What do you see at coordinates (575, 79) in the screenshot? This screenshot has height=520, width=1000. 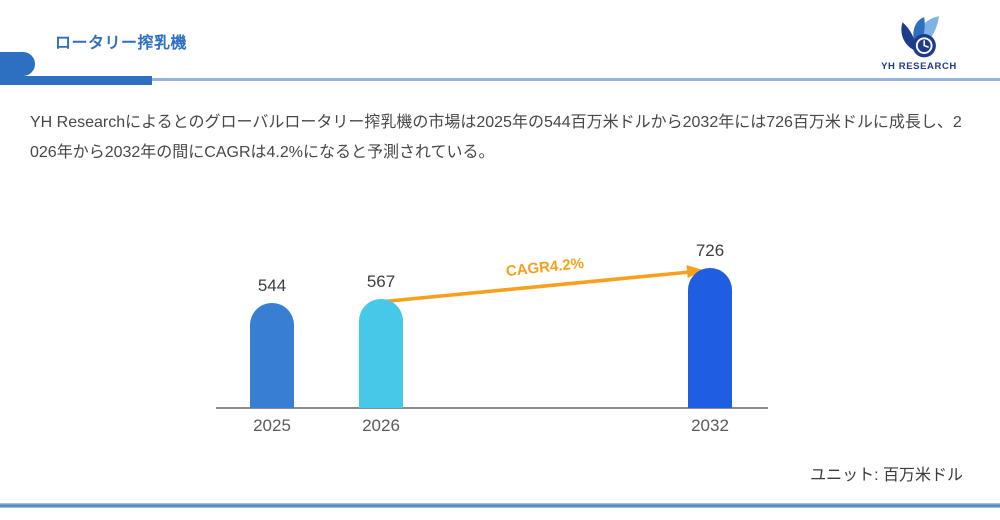 I see `header-divider-line` at bounding box center [575, 79].